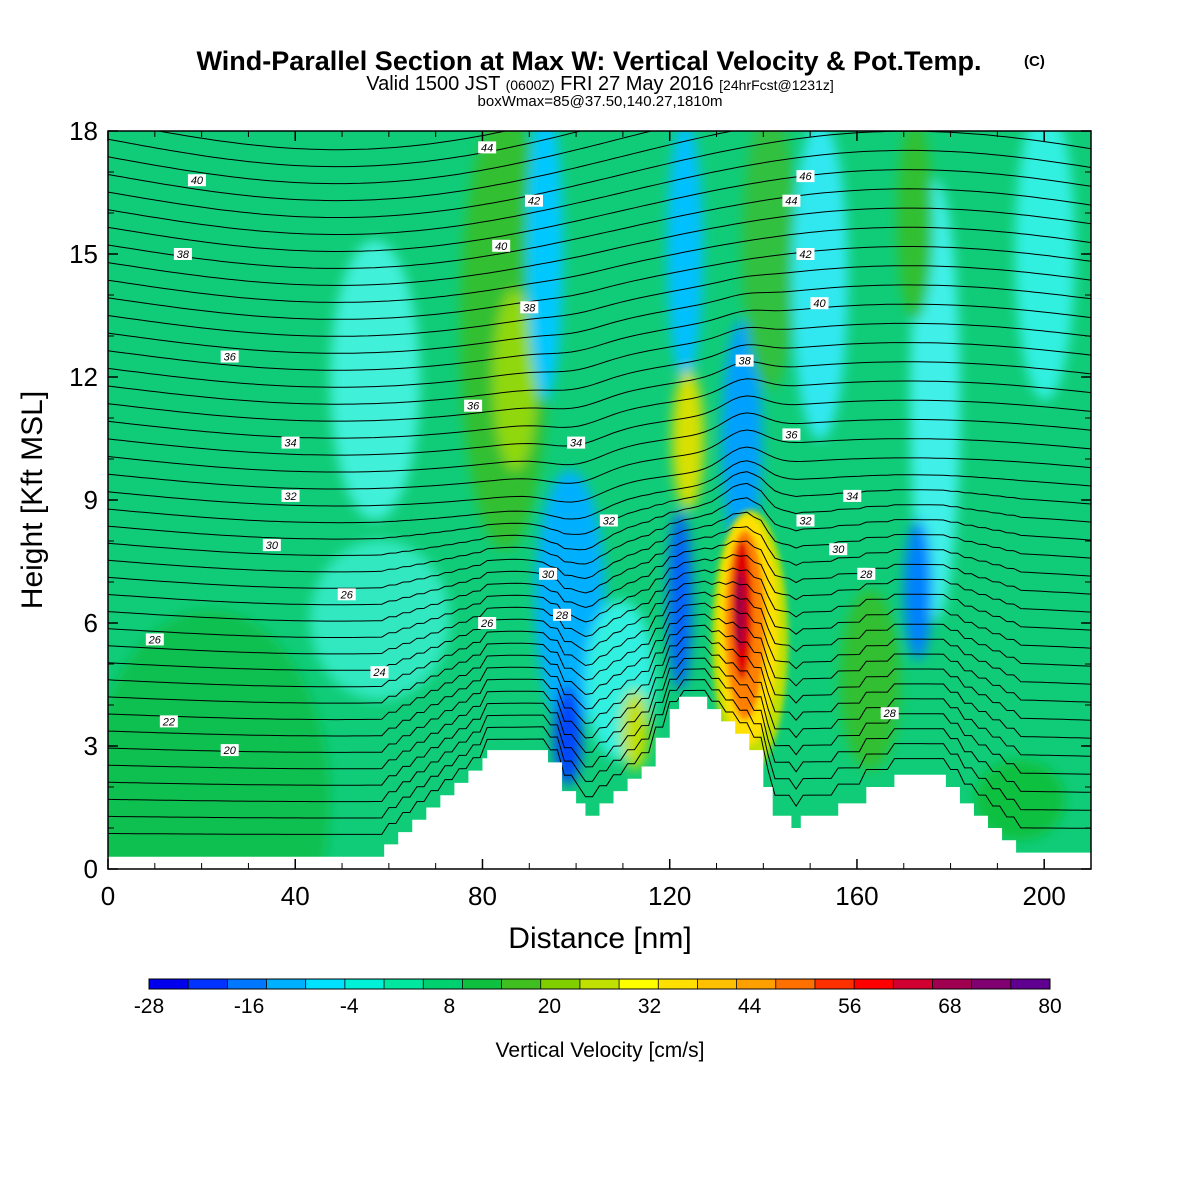 The width and height of the screenshot is (1200, 1200). What do you see at coordinates (219, 739) in the screenshot?
I see `w-region-left-slope` at bounding box center [219, 739].